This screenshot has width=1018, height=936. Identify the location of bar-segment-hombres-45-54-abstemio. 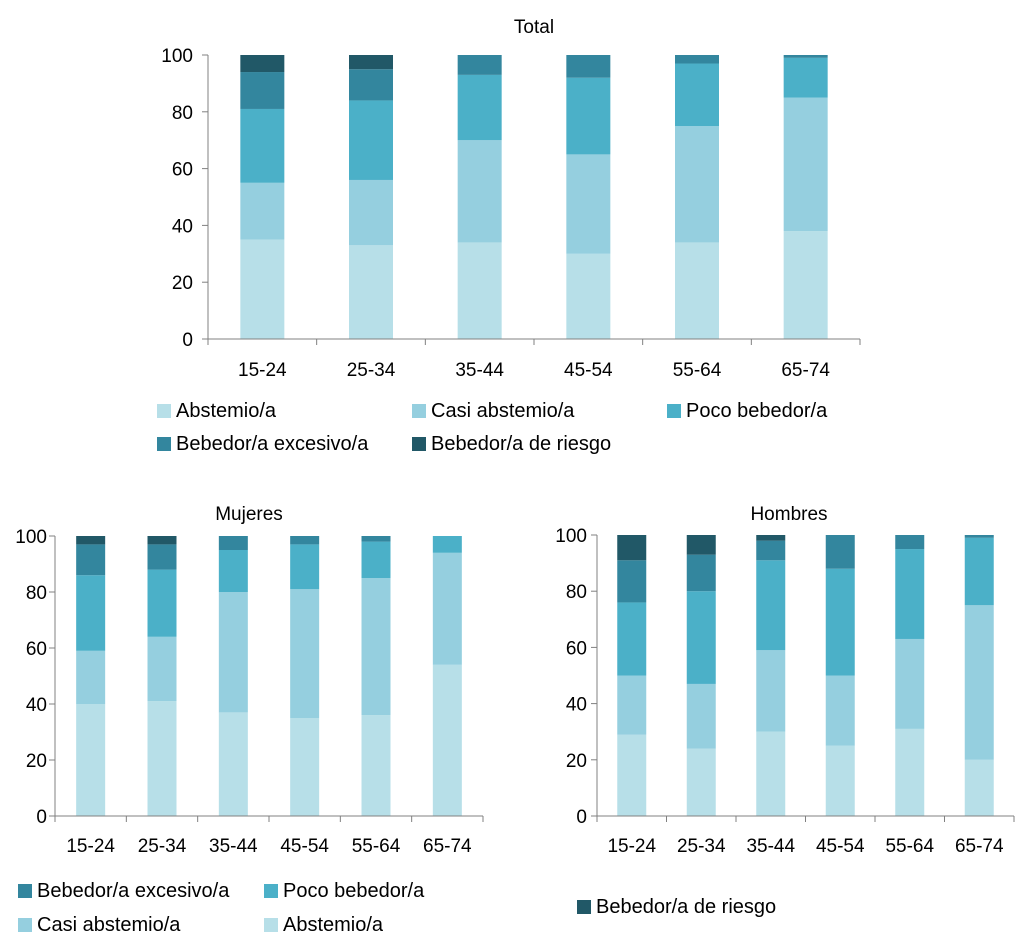
(840, 780).